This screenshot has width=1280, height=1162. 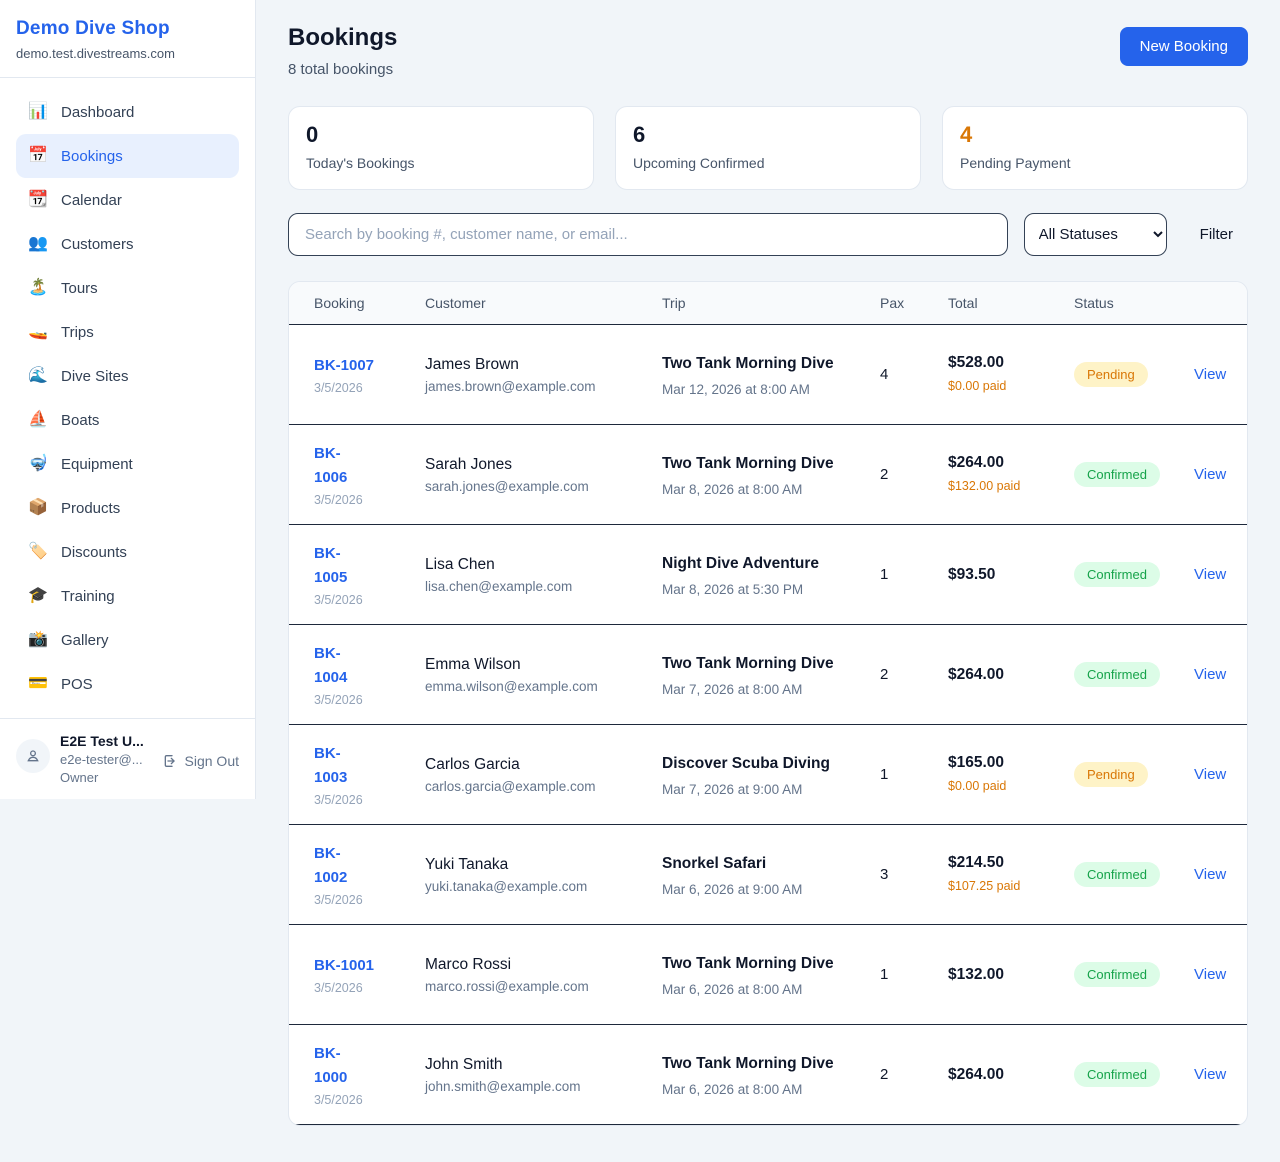 What do you see at coordinates (343, 37) in the screenshot?
I see `page-title: Bookings` at bounding box center [343, 37].